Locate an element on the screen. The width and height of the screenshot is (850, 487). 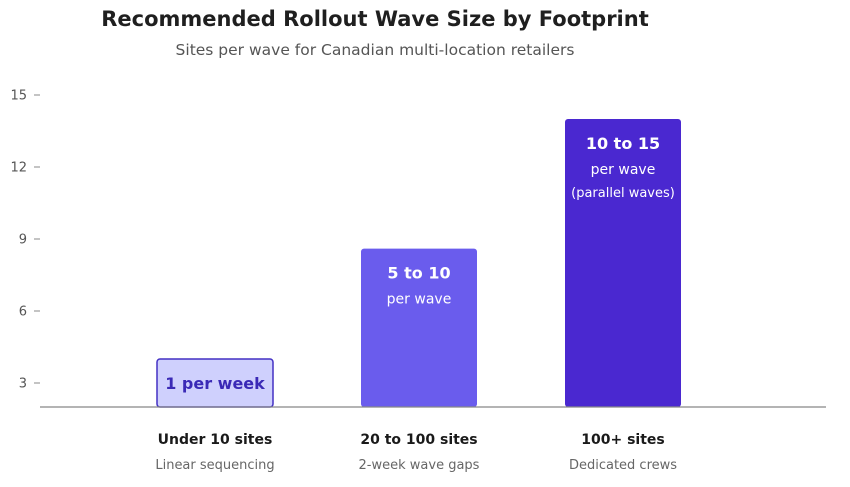
data-label: 5 to 10 is located at coordinates (418, 273).